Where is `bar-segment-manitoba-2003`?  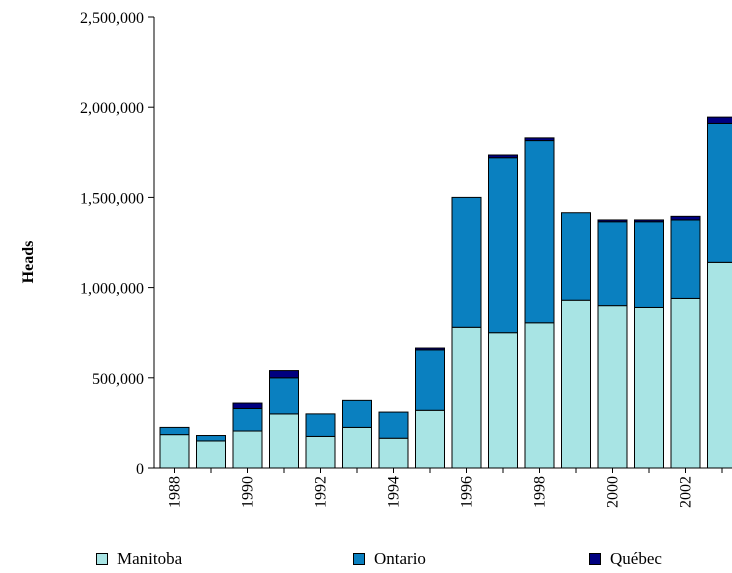 bar-segment-manitoba-2003 is located at coordinates (719, 365).